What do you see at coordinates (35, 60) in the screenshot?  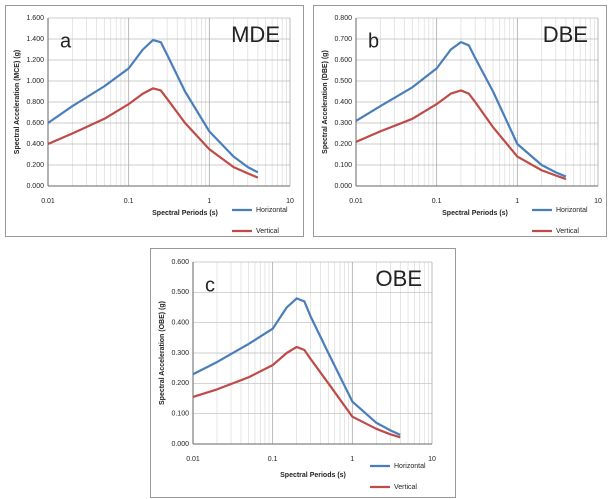 I see `y-tick-label: 1.200` at bounding box center [35, 60].